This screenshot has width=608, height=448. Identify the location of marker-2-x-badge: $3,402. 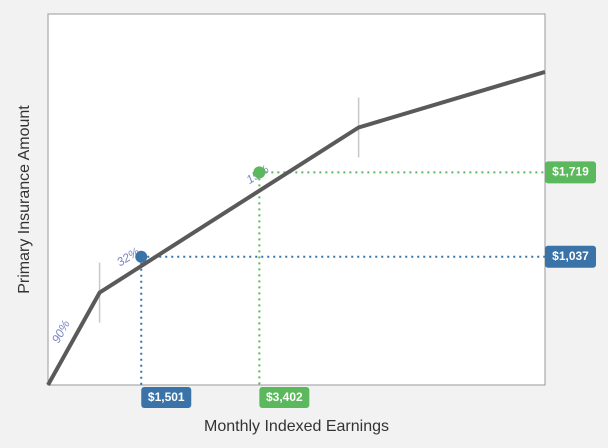
(284, 397).